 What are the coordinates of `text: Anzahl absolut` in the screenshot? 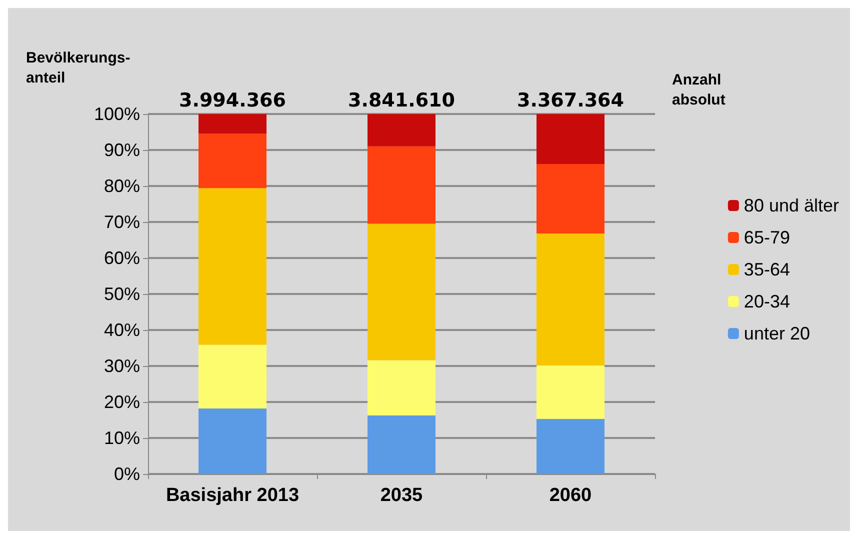 It's located at (699, 90).